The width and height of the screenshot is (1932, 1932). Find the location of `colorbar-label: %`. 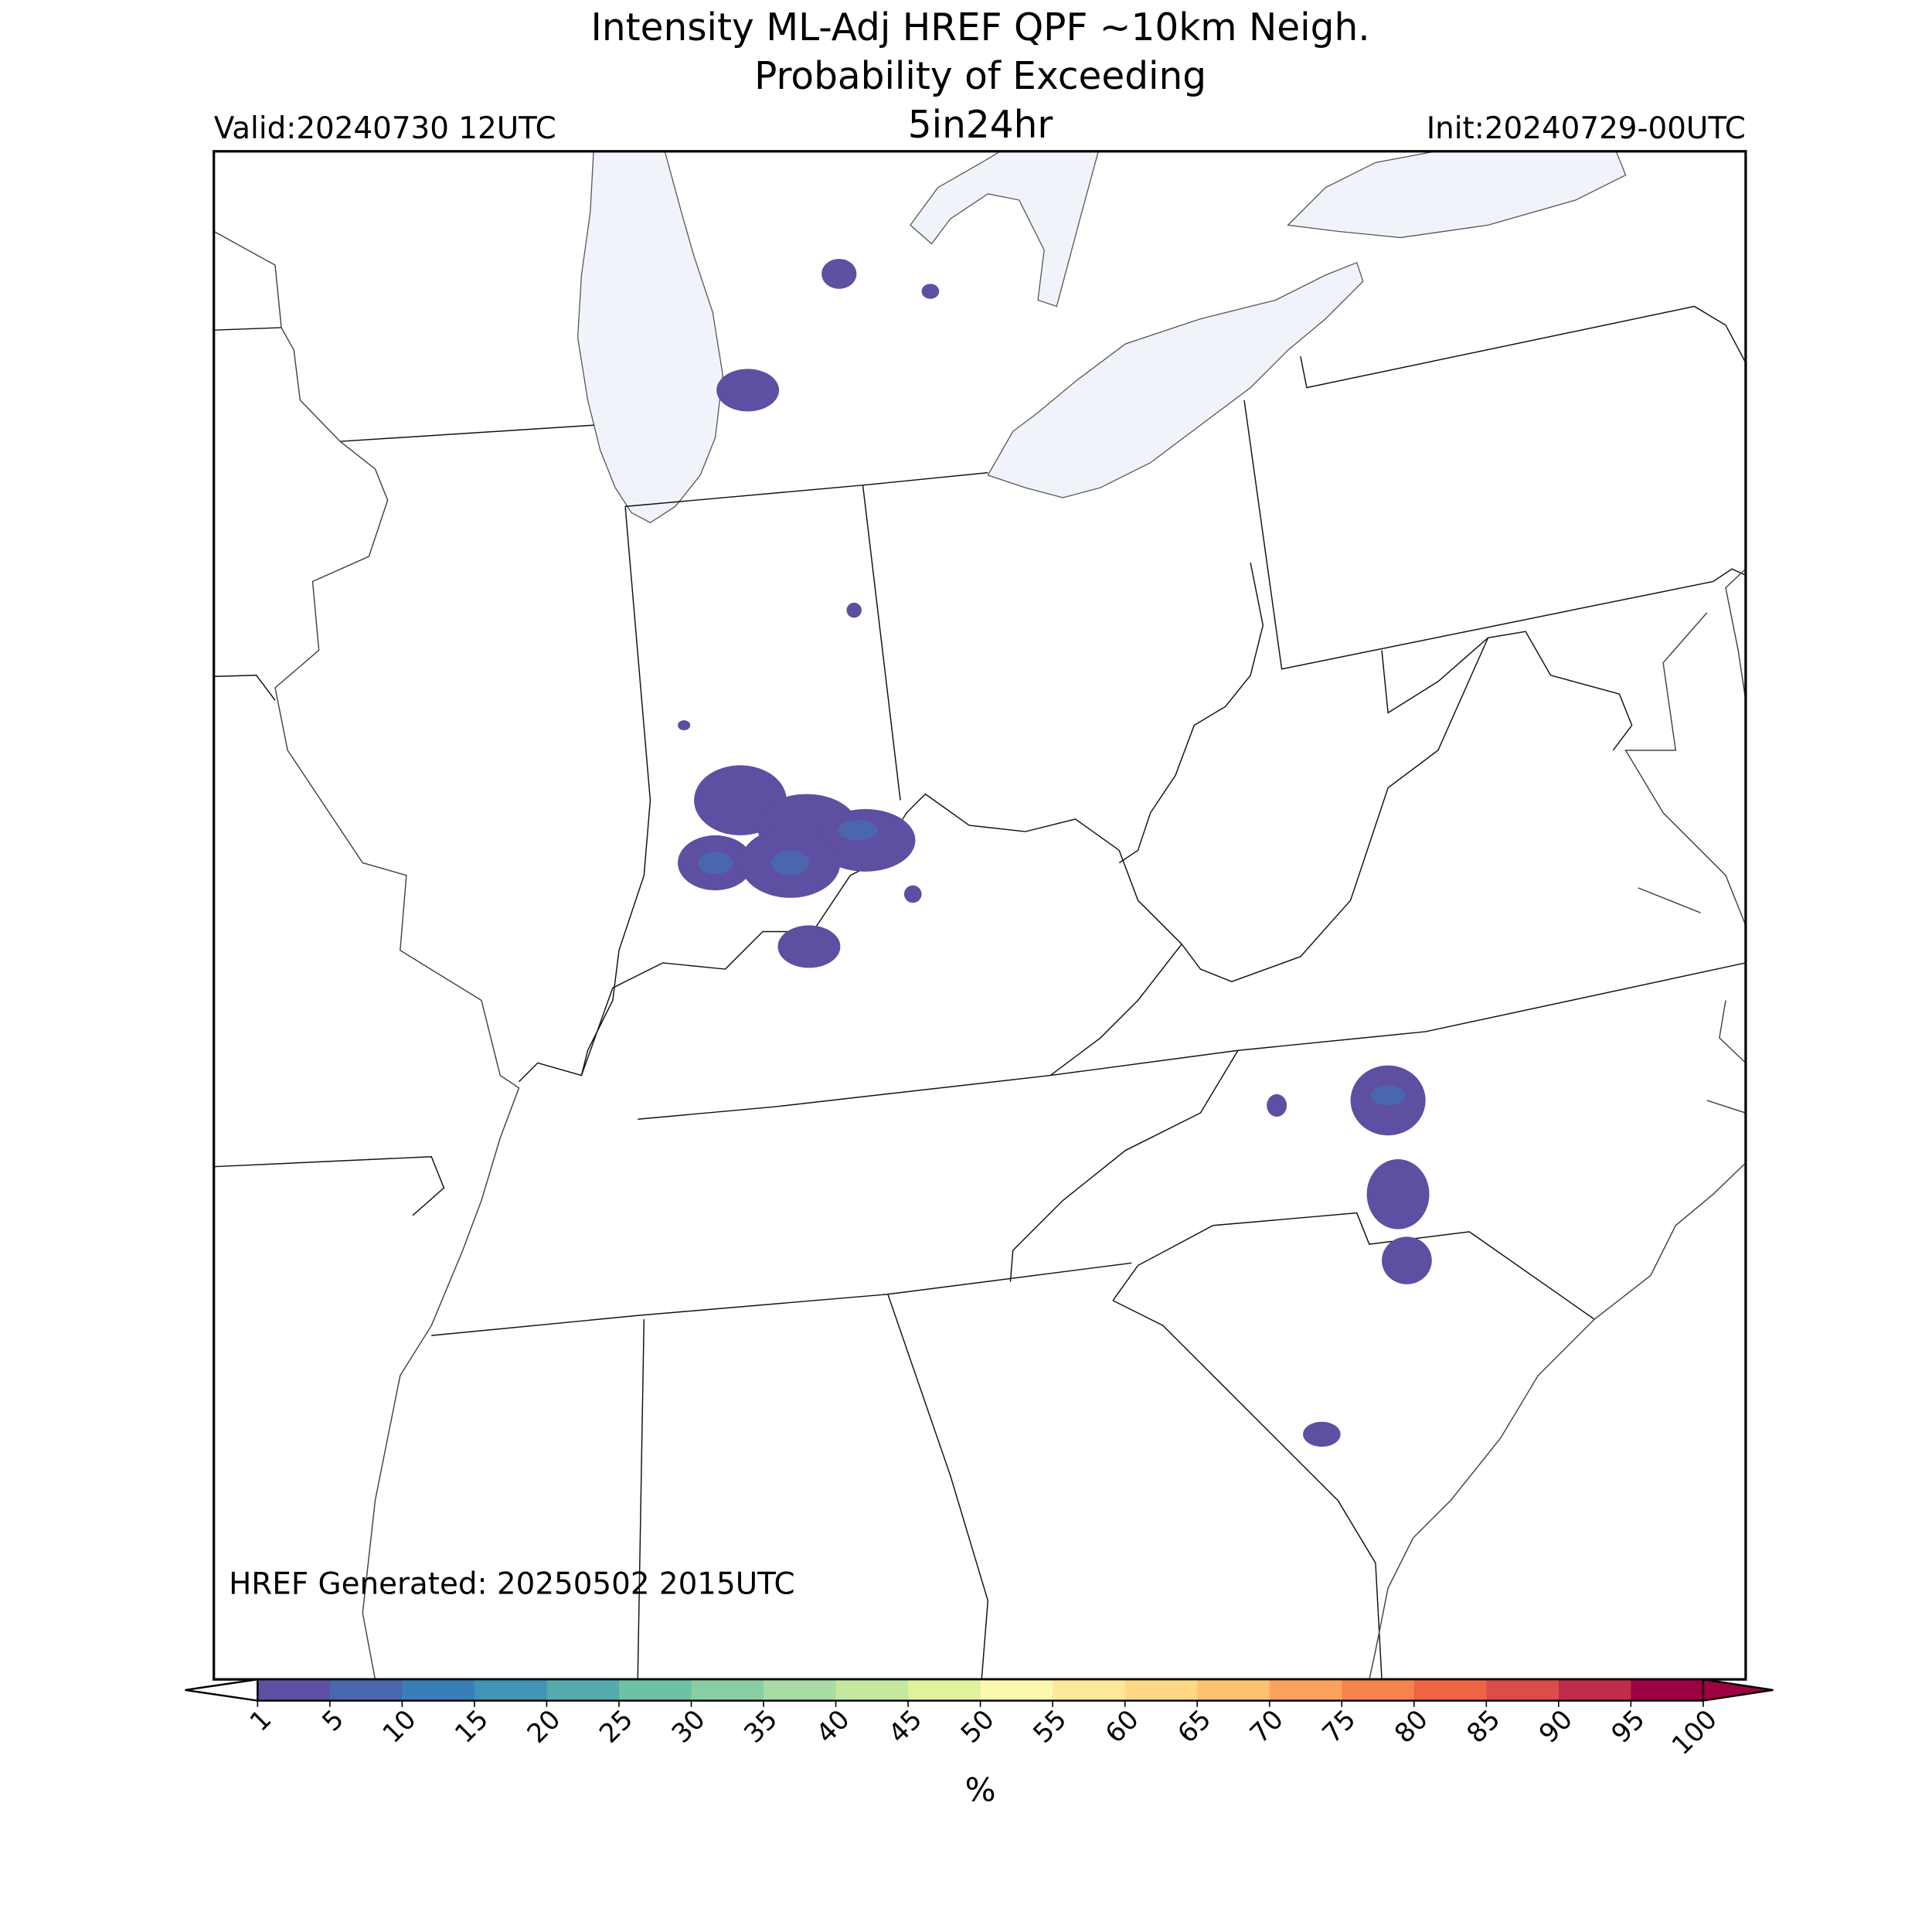

colorbar-label: % is located at coordinates (981, 1789).